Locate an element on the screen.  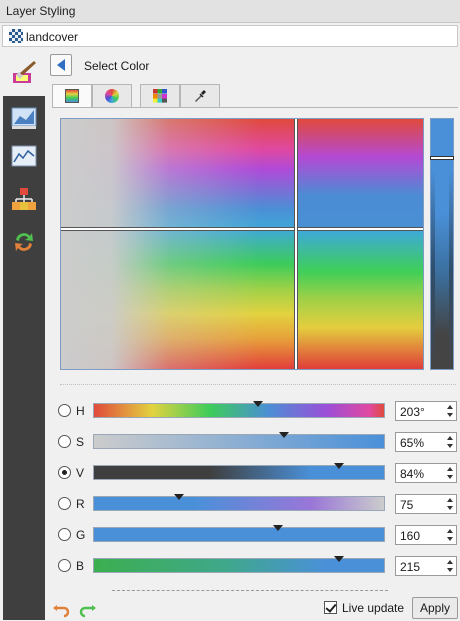
undo-icon is located at coordinates (61, 611).